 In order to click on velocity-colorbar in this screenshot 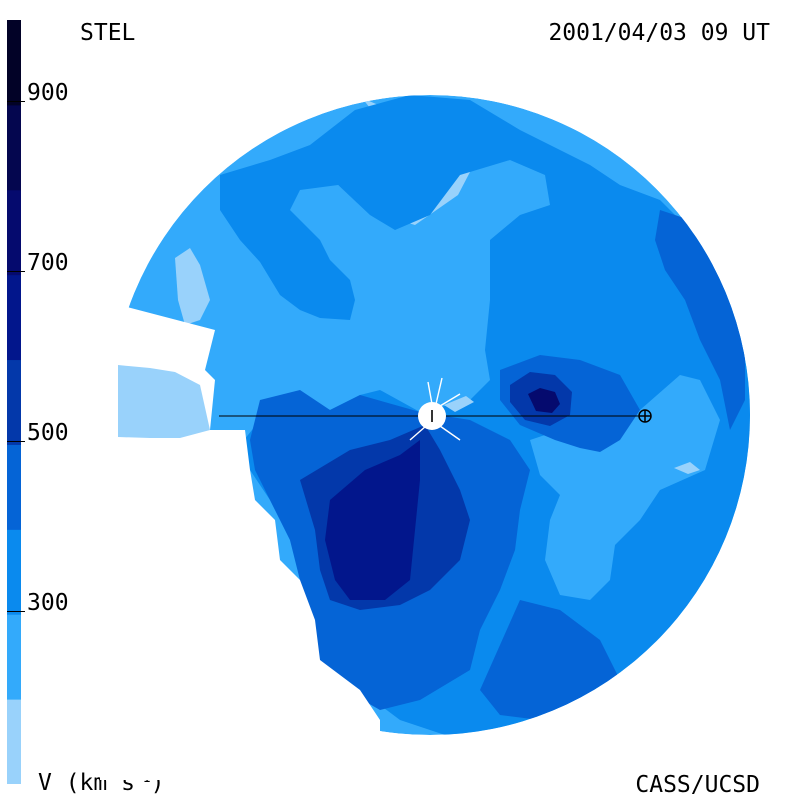, I will do `click(14, 402)`.